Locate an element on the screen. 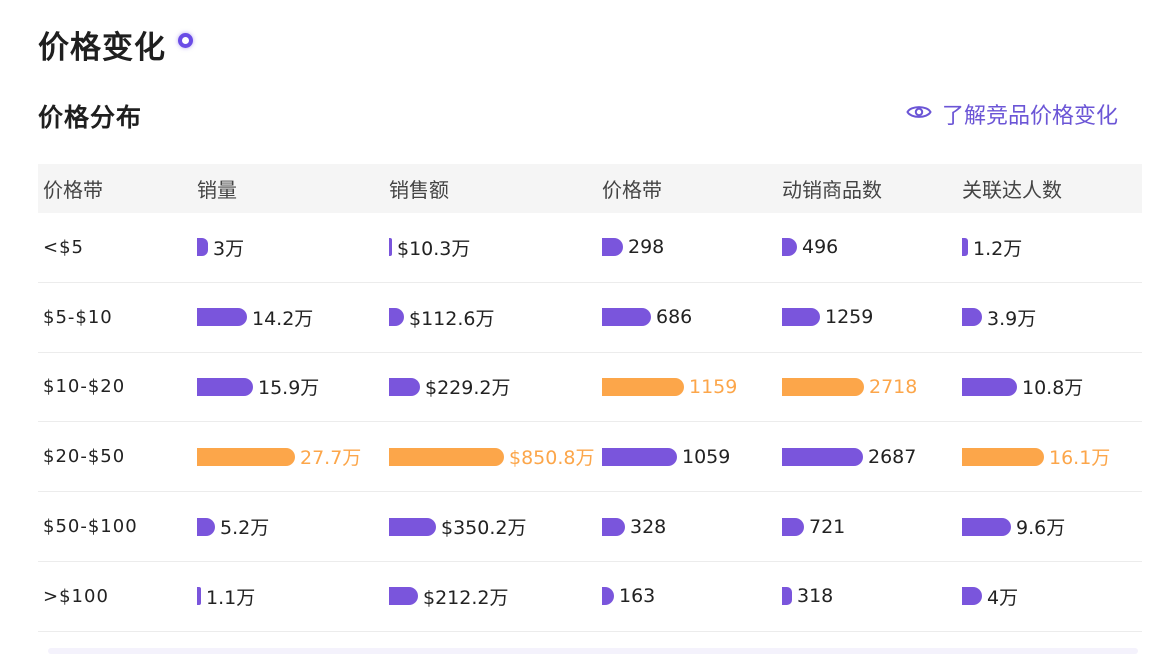 Image resolution: width=1176 pixels, height=654 pixels. active-products-cell: 496 is located at coordinates (872, 247).